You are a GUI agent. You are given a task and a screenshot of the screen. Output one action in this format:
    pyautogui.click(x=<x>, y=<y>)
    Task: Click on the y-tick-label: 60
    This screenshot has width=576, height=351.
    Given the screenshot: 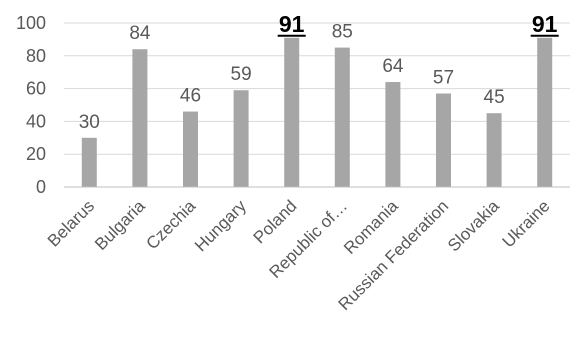 What is the action you would take?
    pyautogui.click(x=36, y=89)
    